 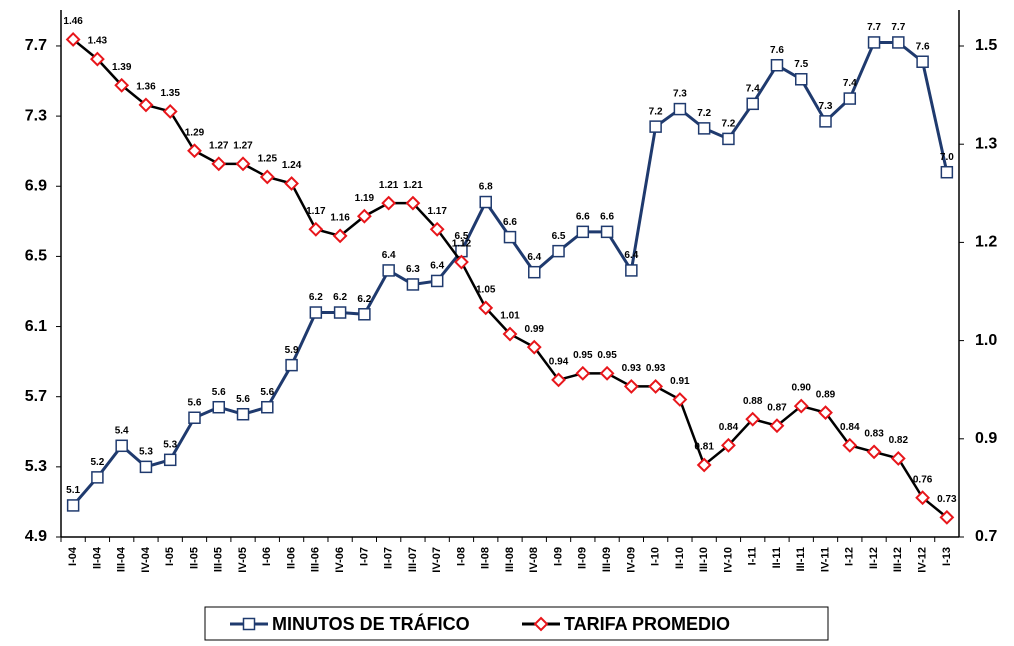 What do you see at coordinates (801, 559) in the screenshot?
I see `x-tick-label: III-11` at bounding box center [801, 559].